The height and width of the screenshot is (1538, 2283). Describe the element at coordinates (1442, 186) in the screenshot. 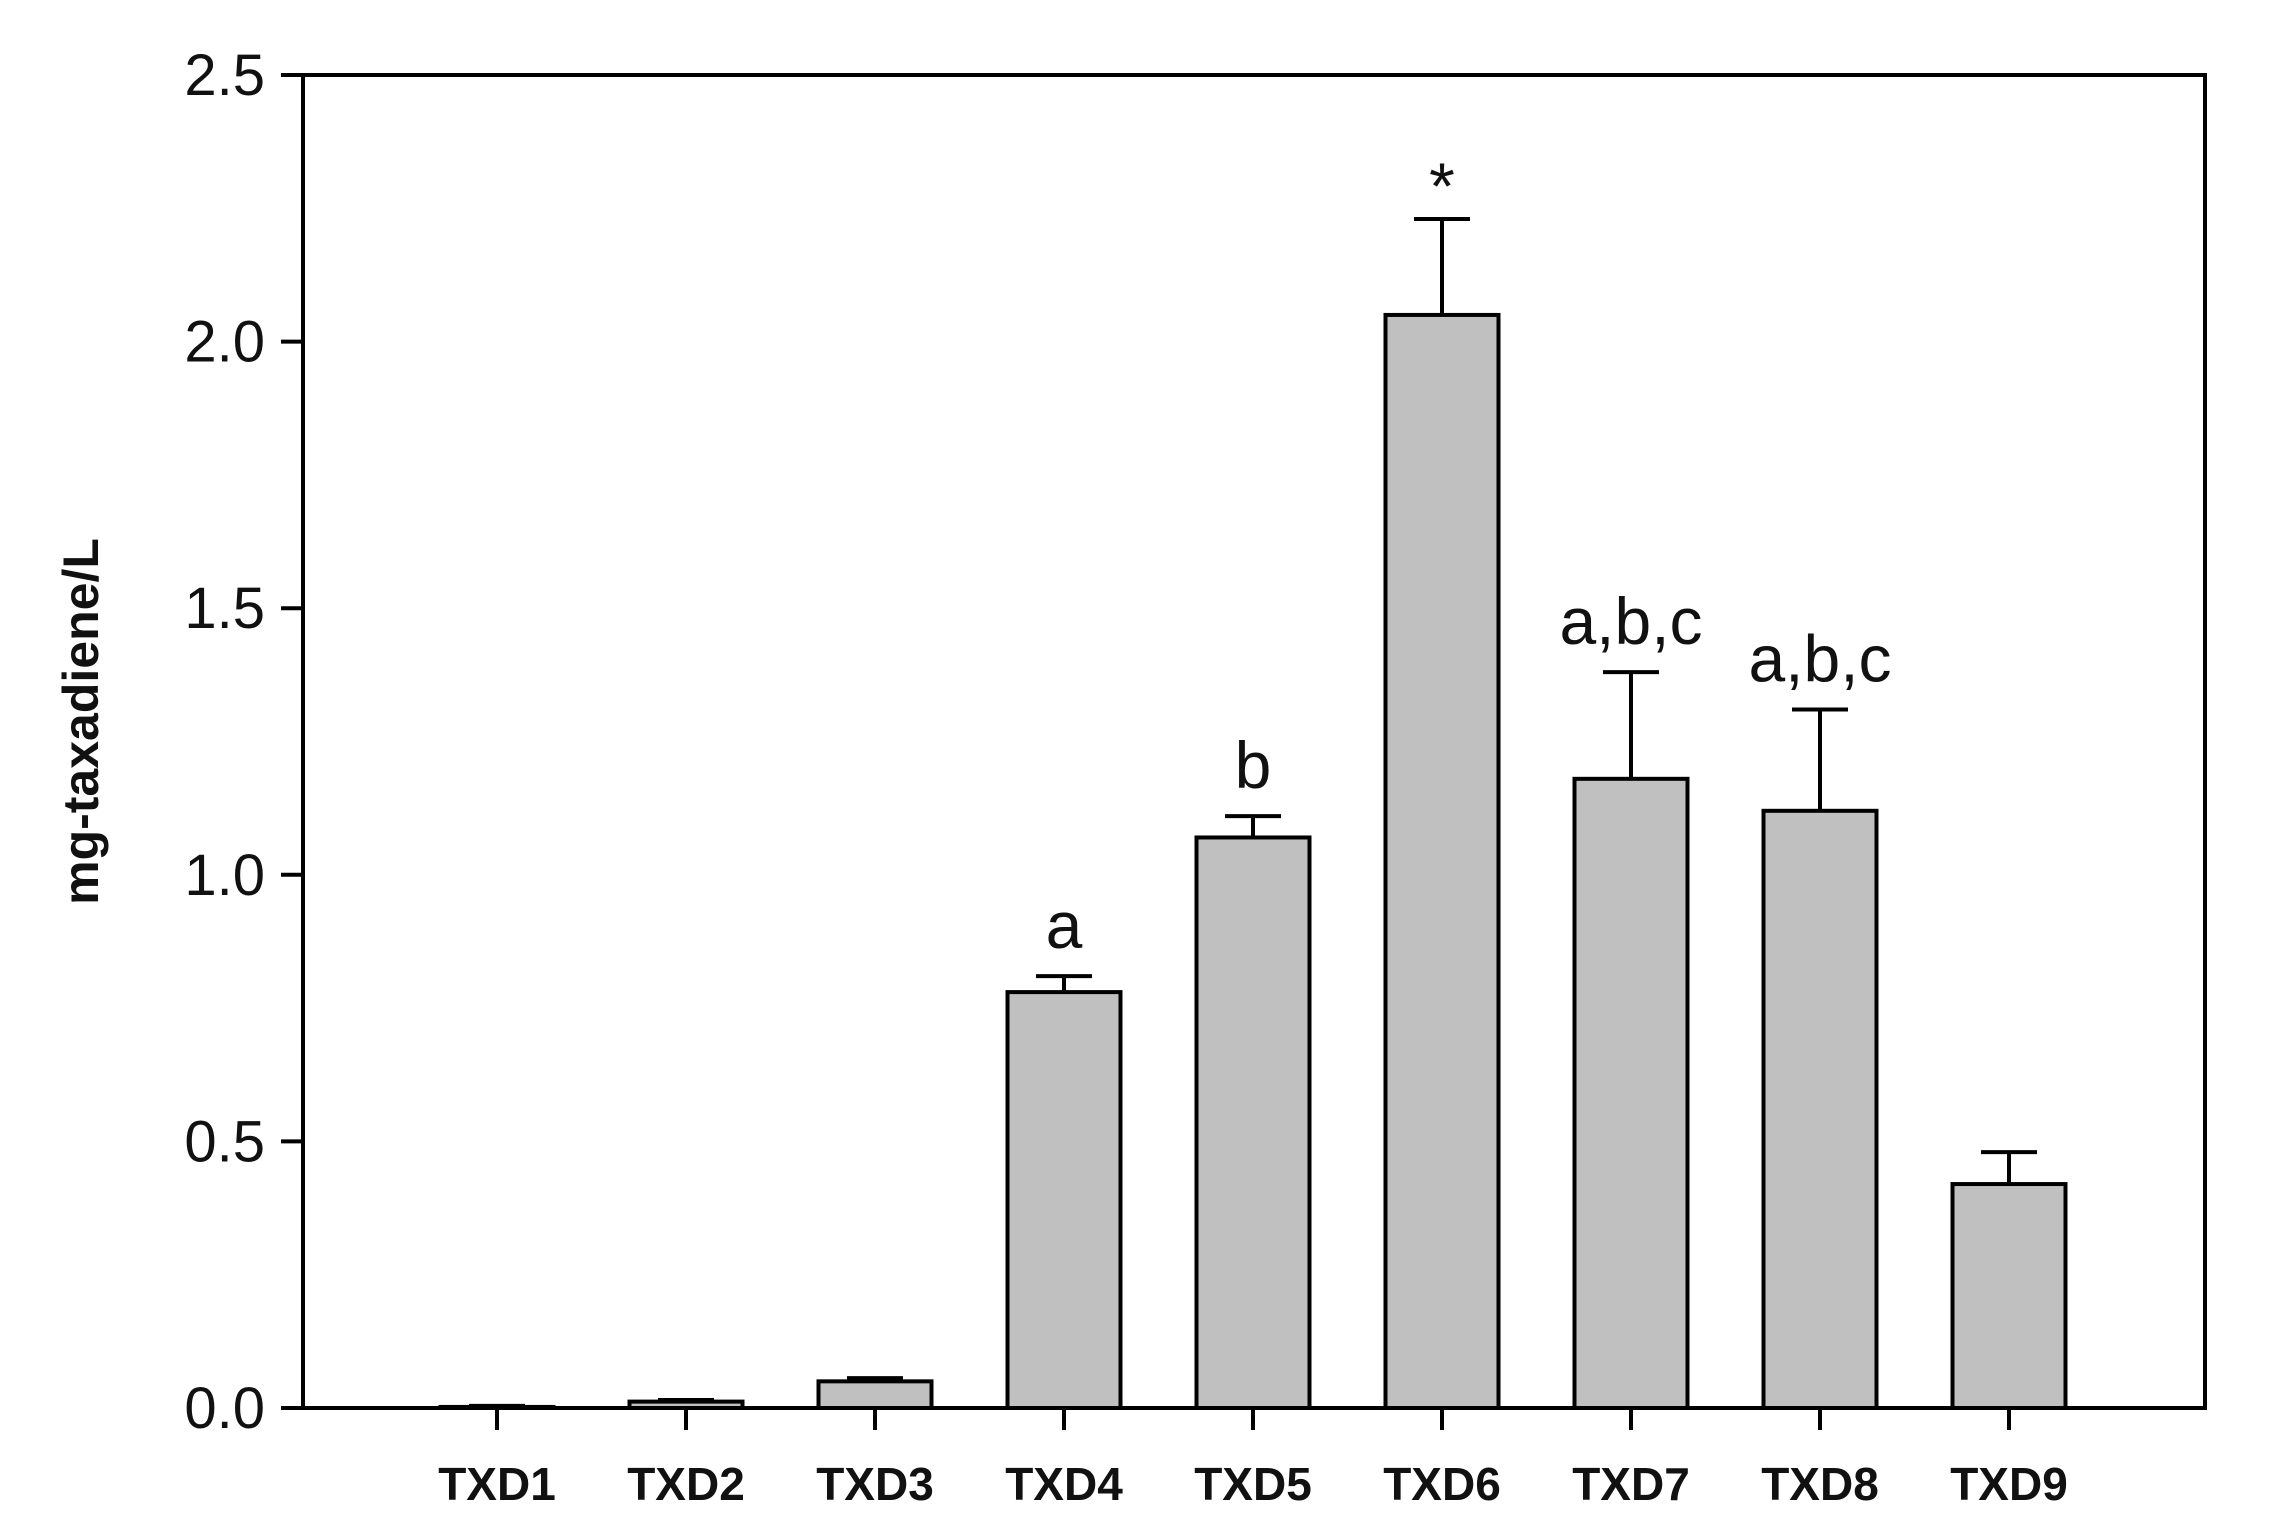

I see `annotation-txd6: *` at that location.